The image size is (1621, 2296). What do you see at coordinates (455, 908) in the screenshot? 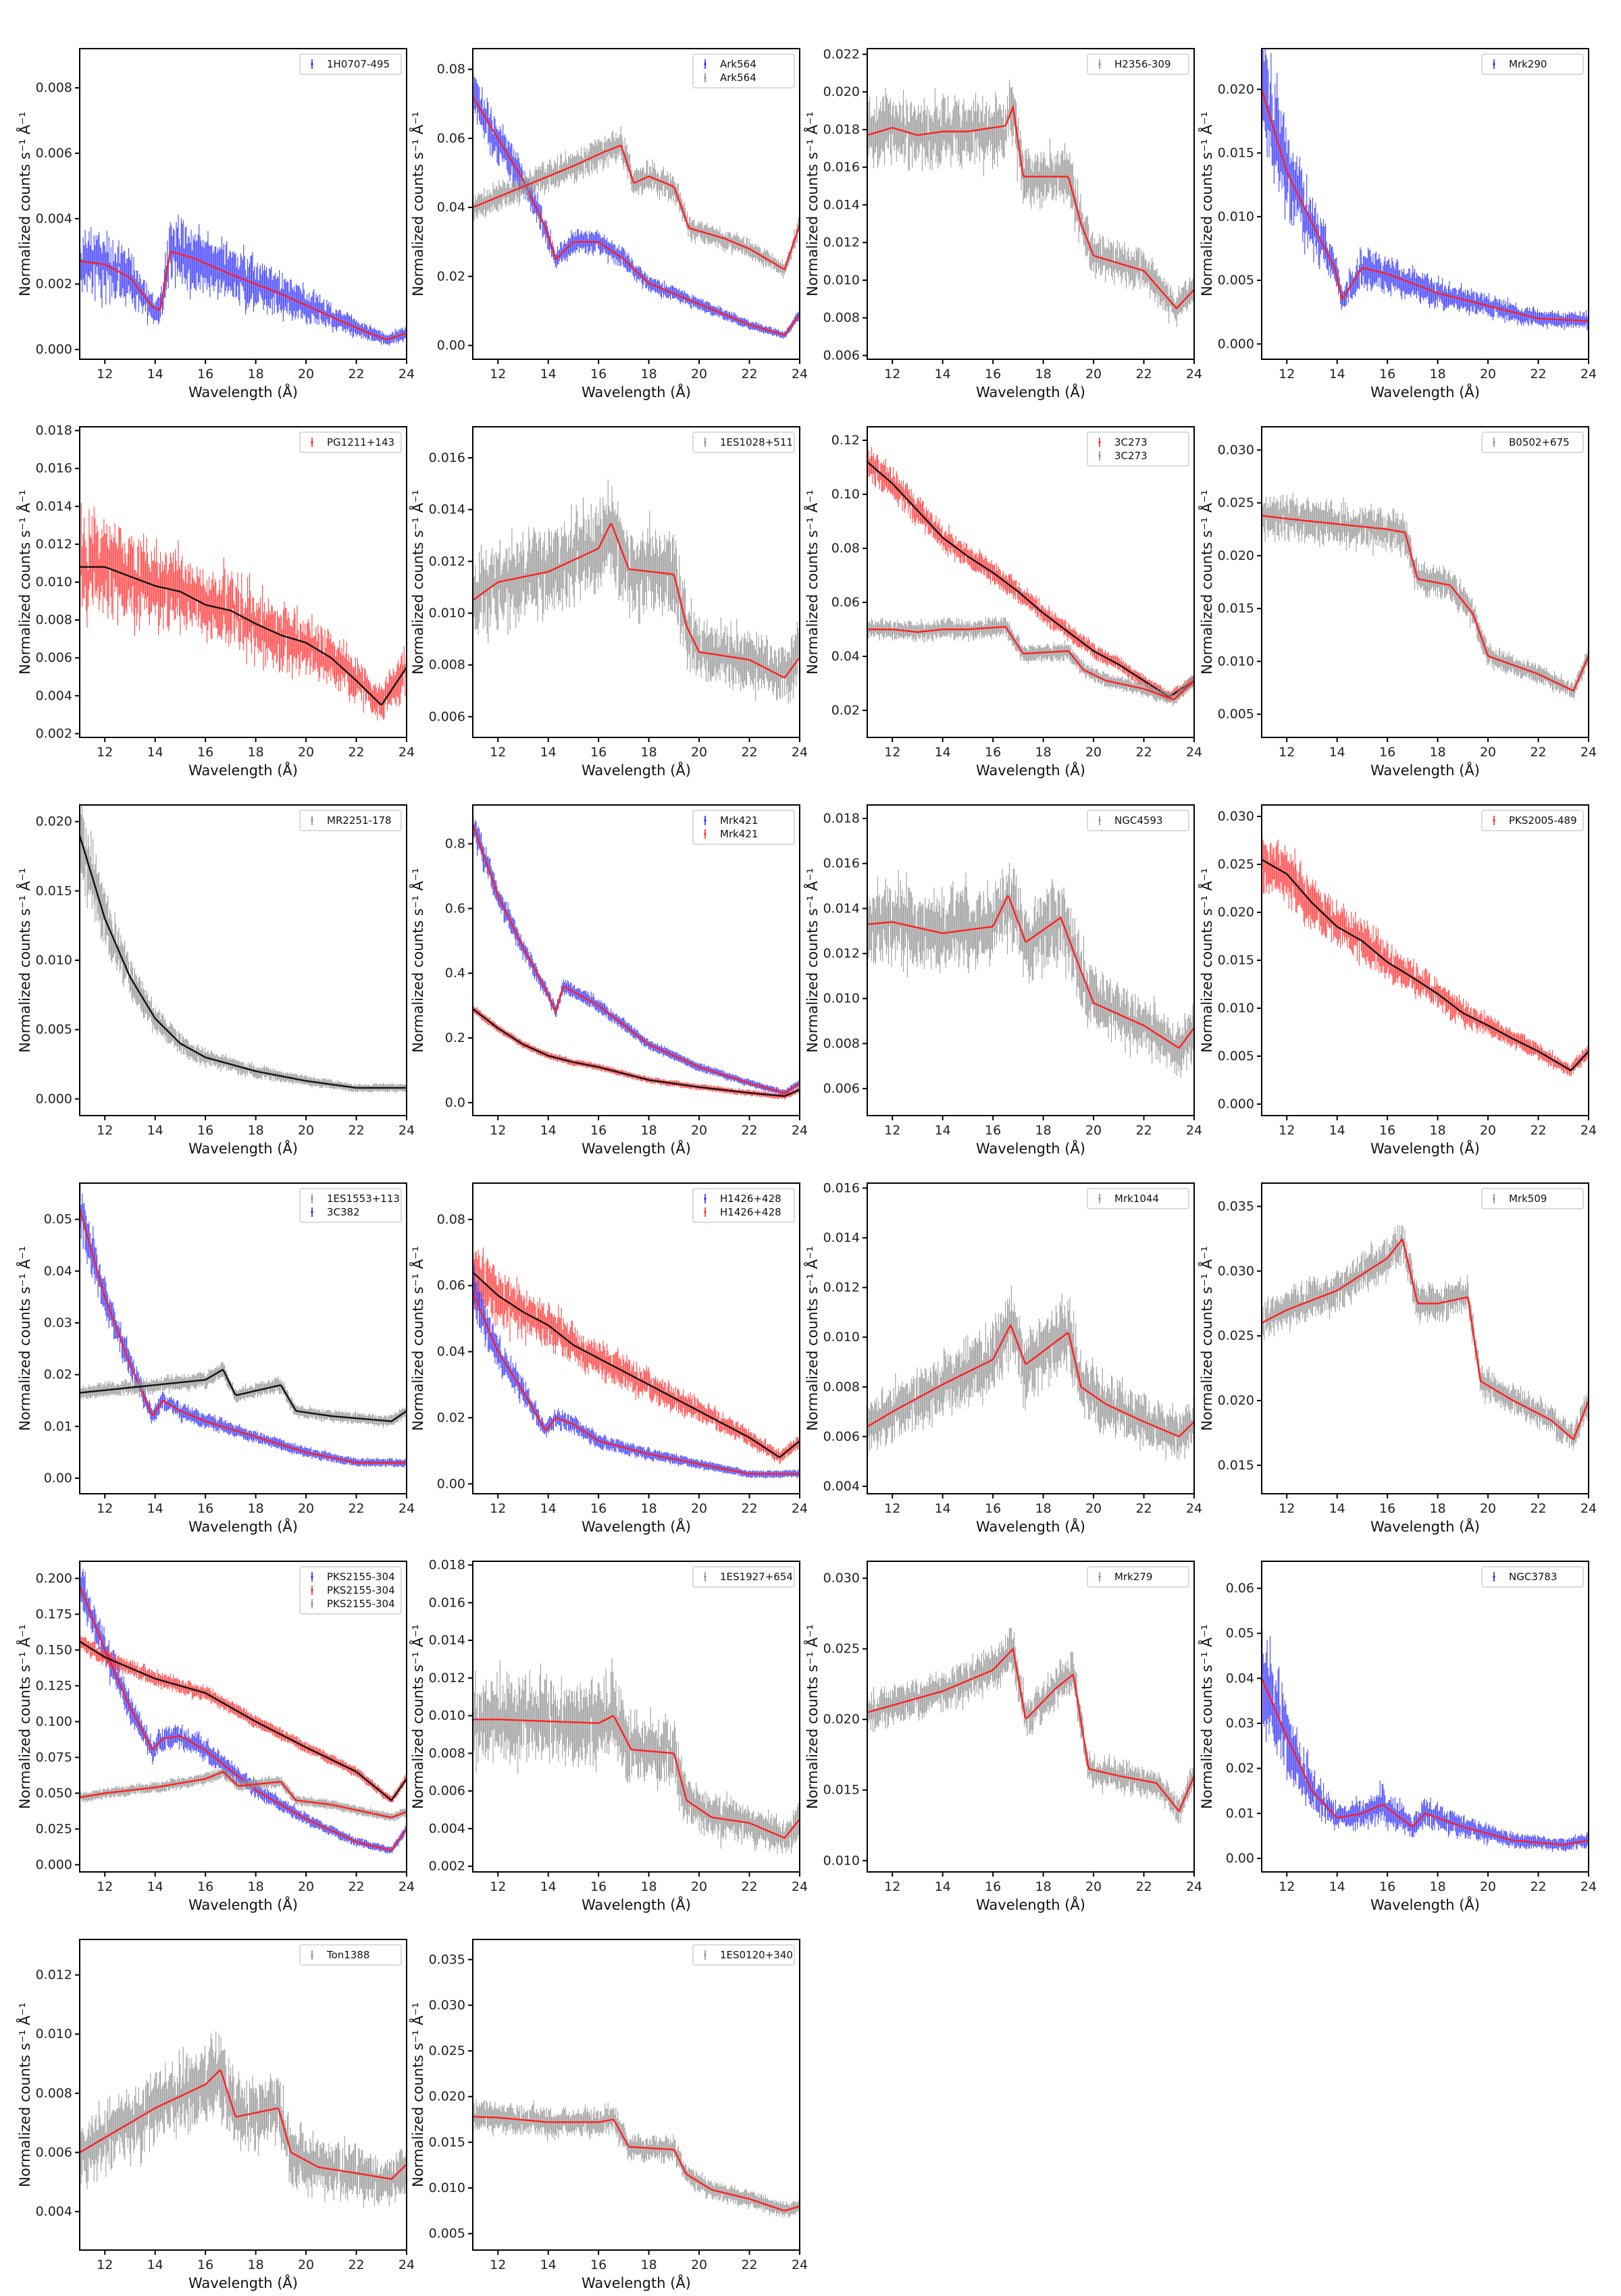
I see `y-tick-label: 0.6` at bounding box center [455, 908].